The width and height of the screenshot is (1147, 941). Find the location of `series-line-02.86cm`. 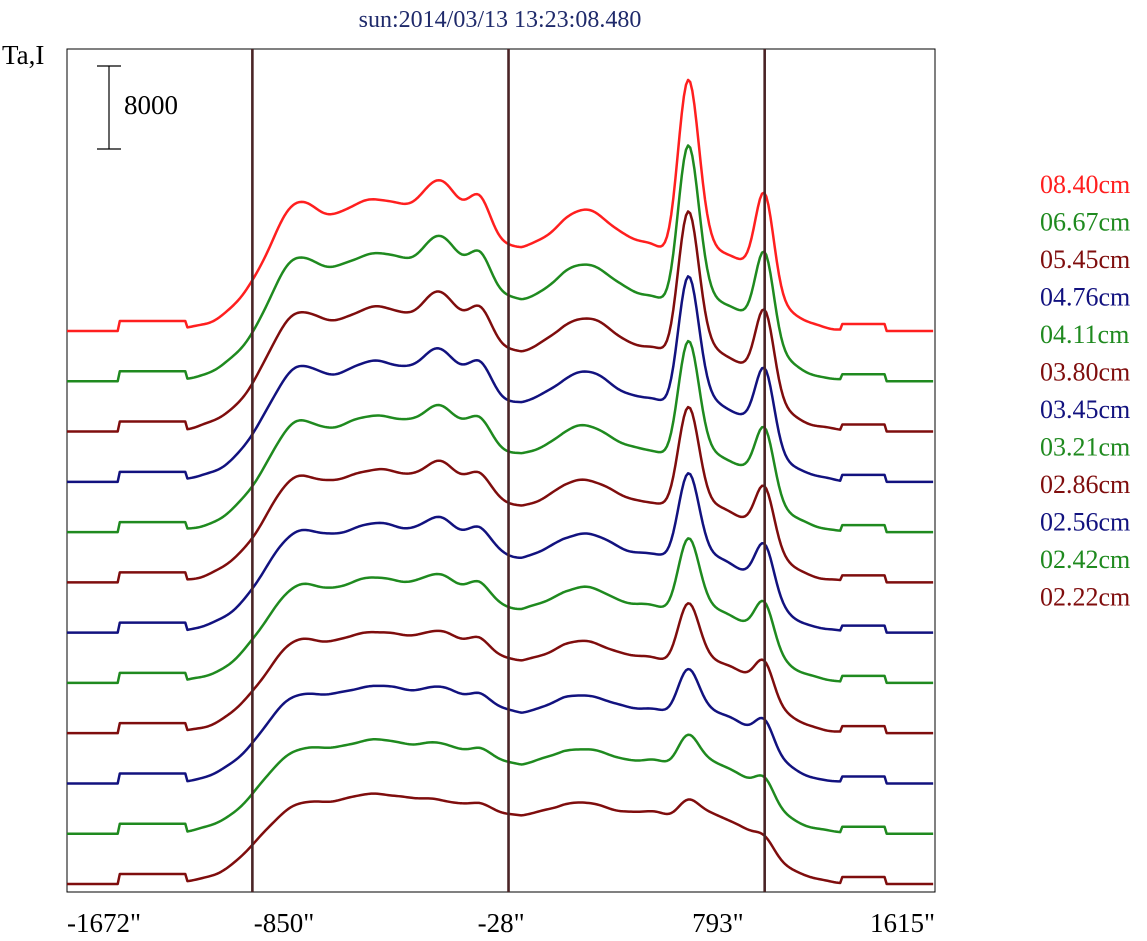

series-line-02.86cm is located at coordinates (500, 668).